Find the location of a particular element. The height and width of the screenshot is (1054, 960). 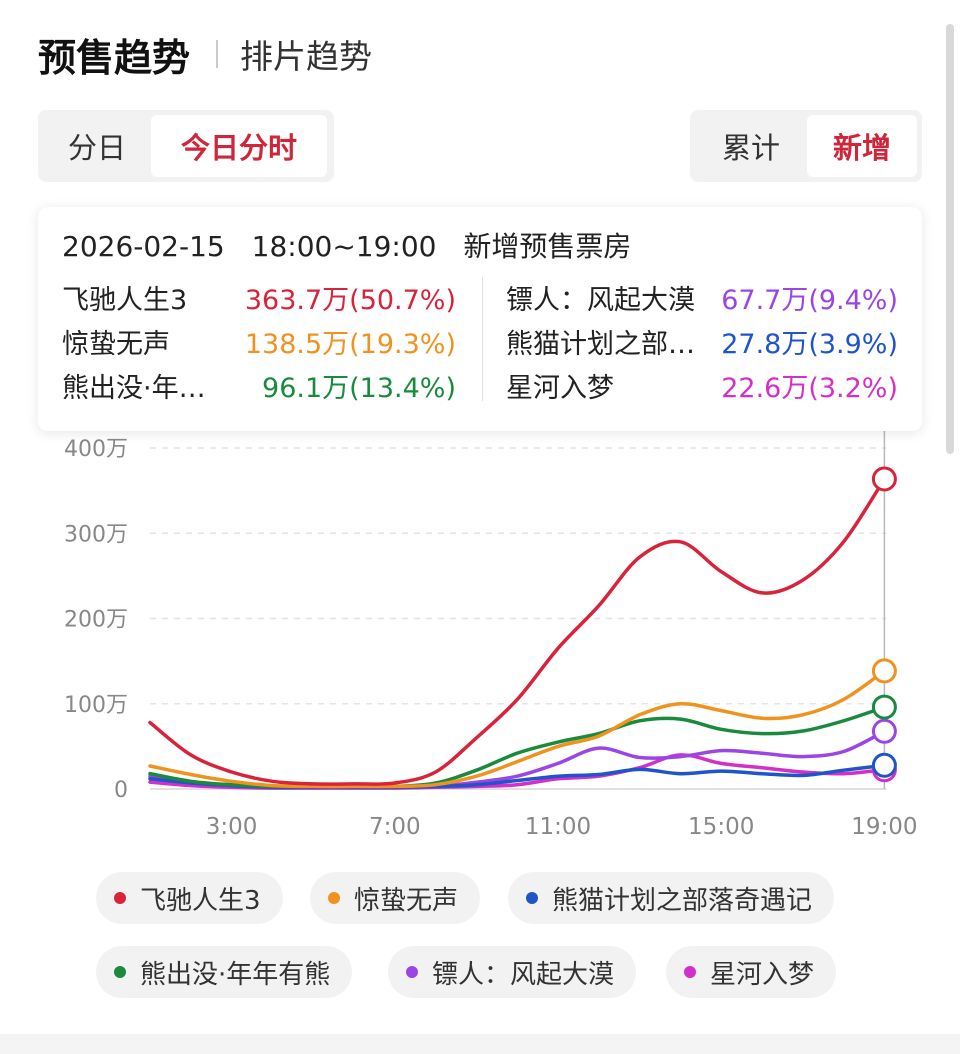

tab-schedule-trend: 排片趋势 is located at coordinates (306, 56).